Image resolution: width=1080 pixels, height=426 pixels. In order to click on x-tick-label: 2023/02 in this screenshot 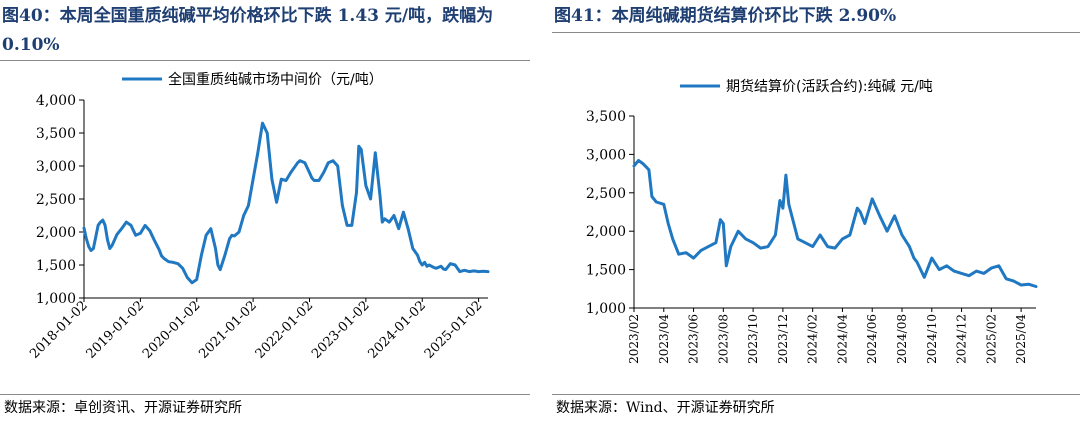, I will do `click(634, 339)`.